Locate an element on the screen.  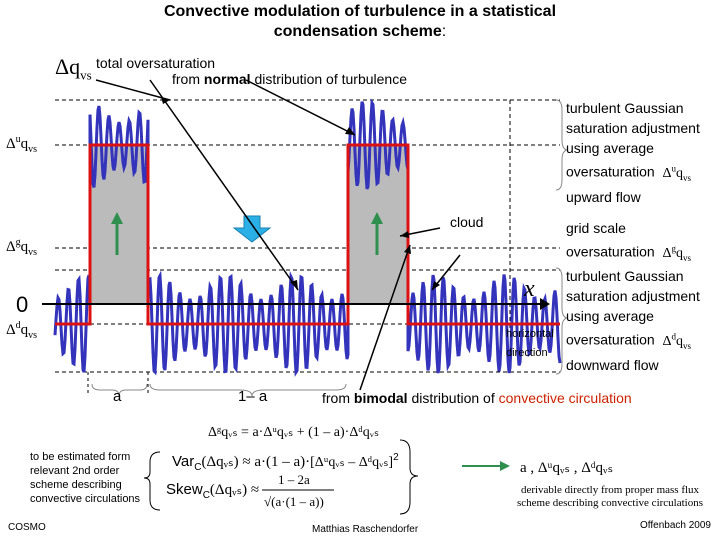
x-axis-label: x is located at coordinates (529, 289).